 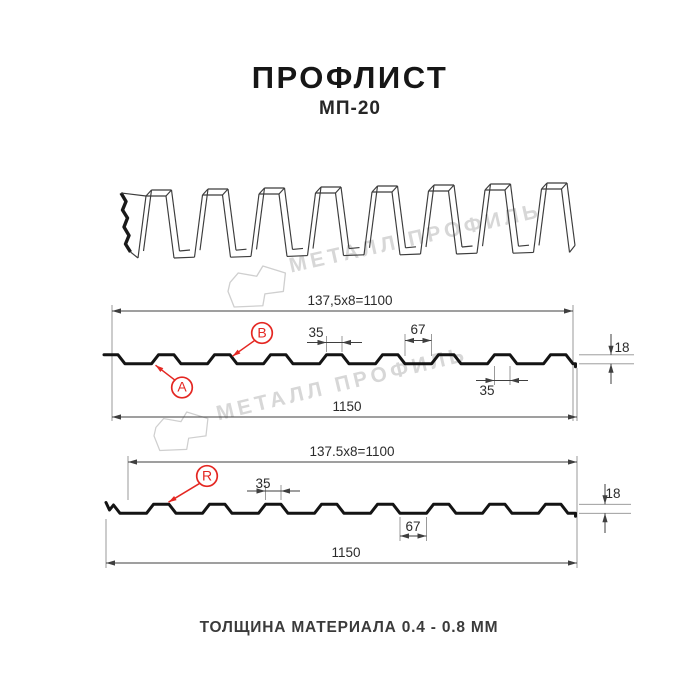 I want to click on dim-rib-top-35: 35, so click(x=316, y=332).